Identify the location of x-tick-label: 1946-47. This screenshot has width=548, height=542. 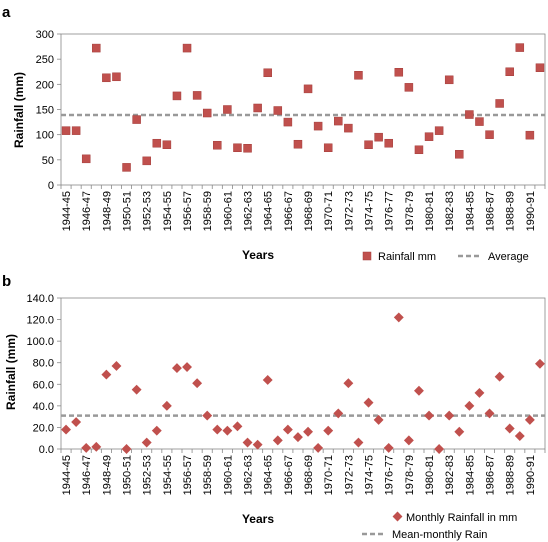
(87, 211).